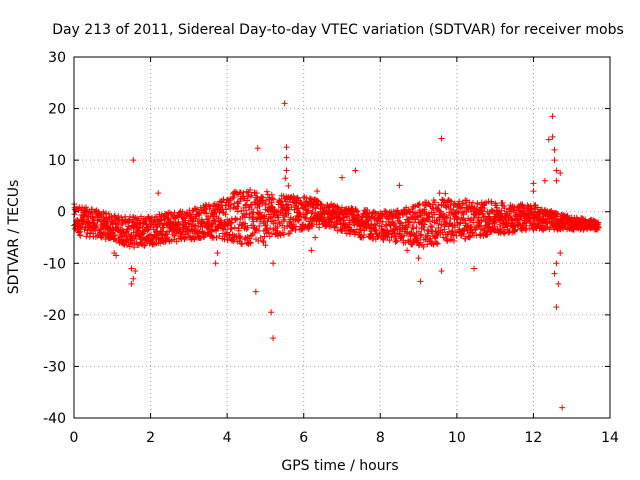 This screenshot has width=640, height=480. Describe the element at coordinates (54, 238) in the screenshot. I see `y-tick-labels: -40 -30 -20 -10 0 10 20 30` at that location.